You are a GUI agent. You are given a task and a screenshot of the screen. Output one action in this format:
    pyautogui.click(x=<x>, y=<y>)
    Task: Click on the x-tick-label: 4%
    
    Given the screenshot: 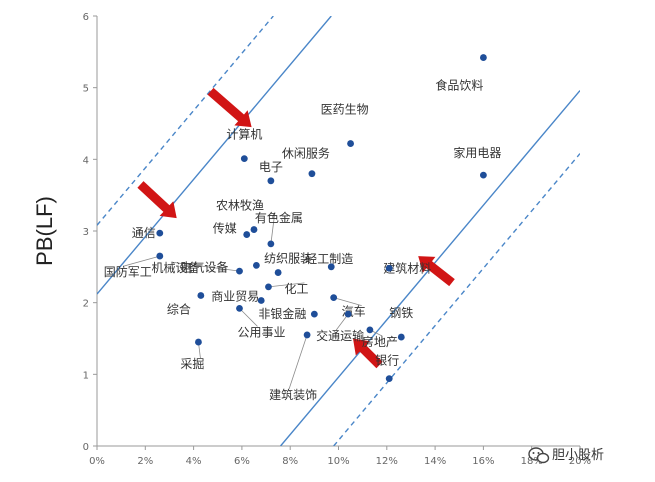 What is the action you would take?
    pyautogui.click(x=194, y=461)
    